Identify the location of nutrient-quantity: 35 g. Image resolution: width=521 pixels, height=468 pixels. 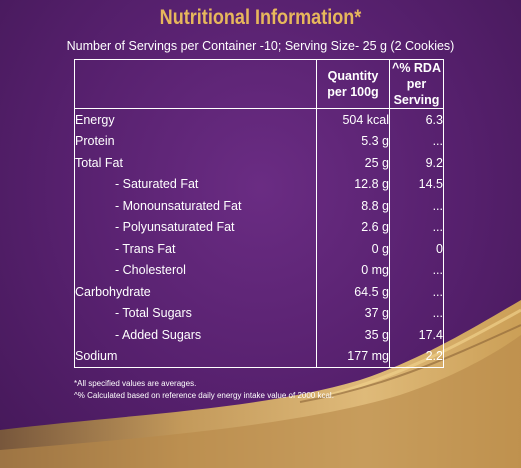
(353, 334).